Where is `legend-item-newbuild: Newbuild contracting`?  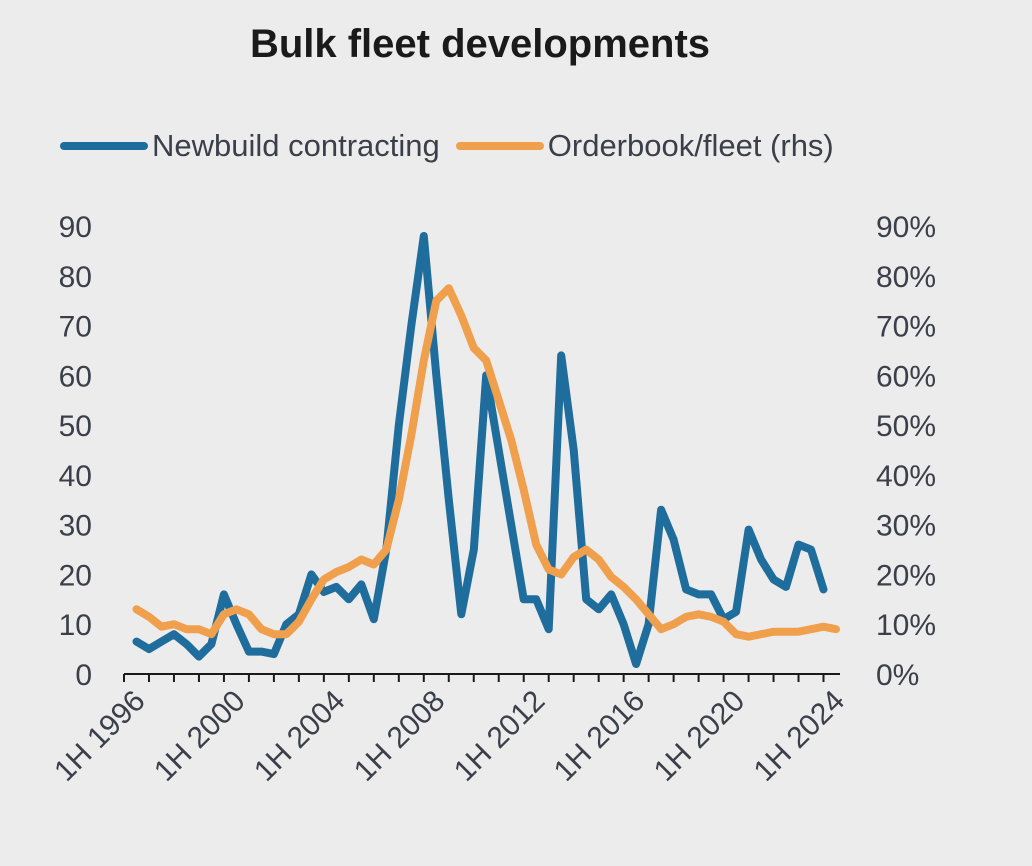 legend-item-newbuild: Newbuild contracting is located at coordinates (250, 146).